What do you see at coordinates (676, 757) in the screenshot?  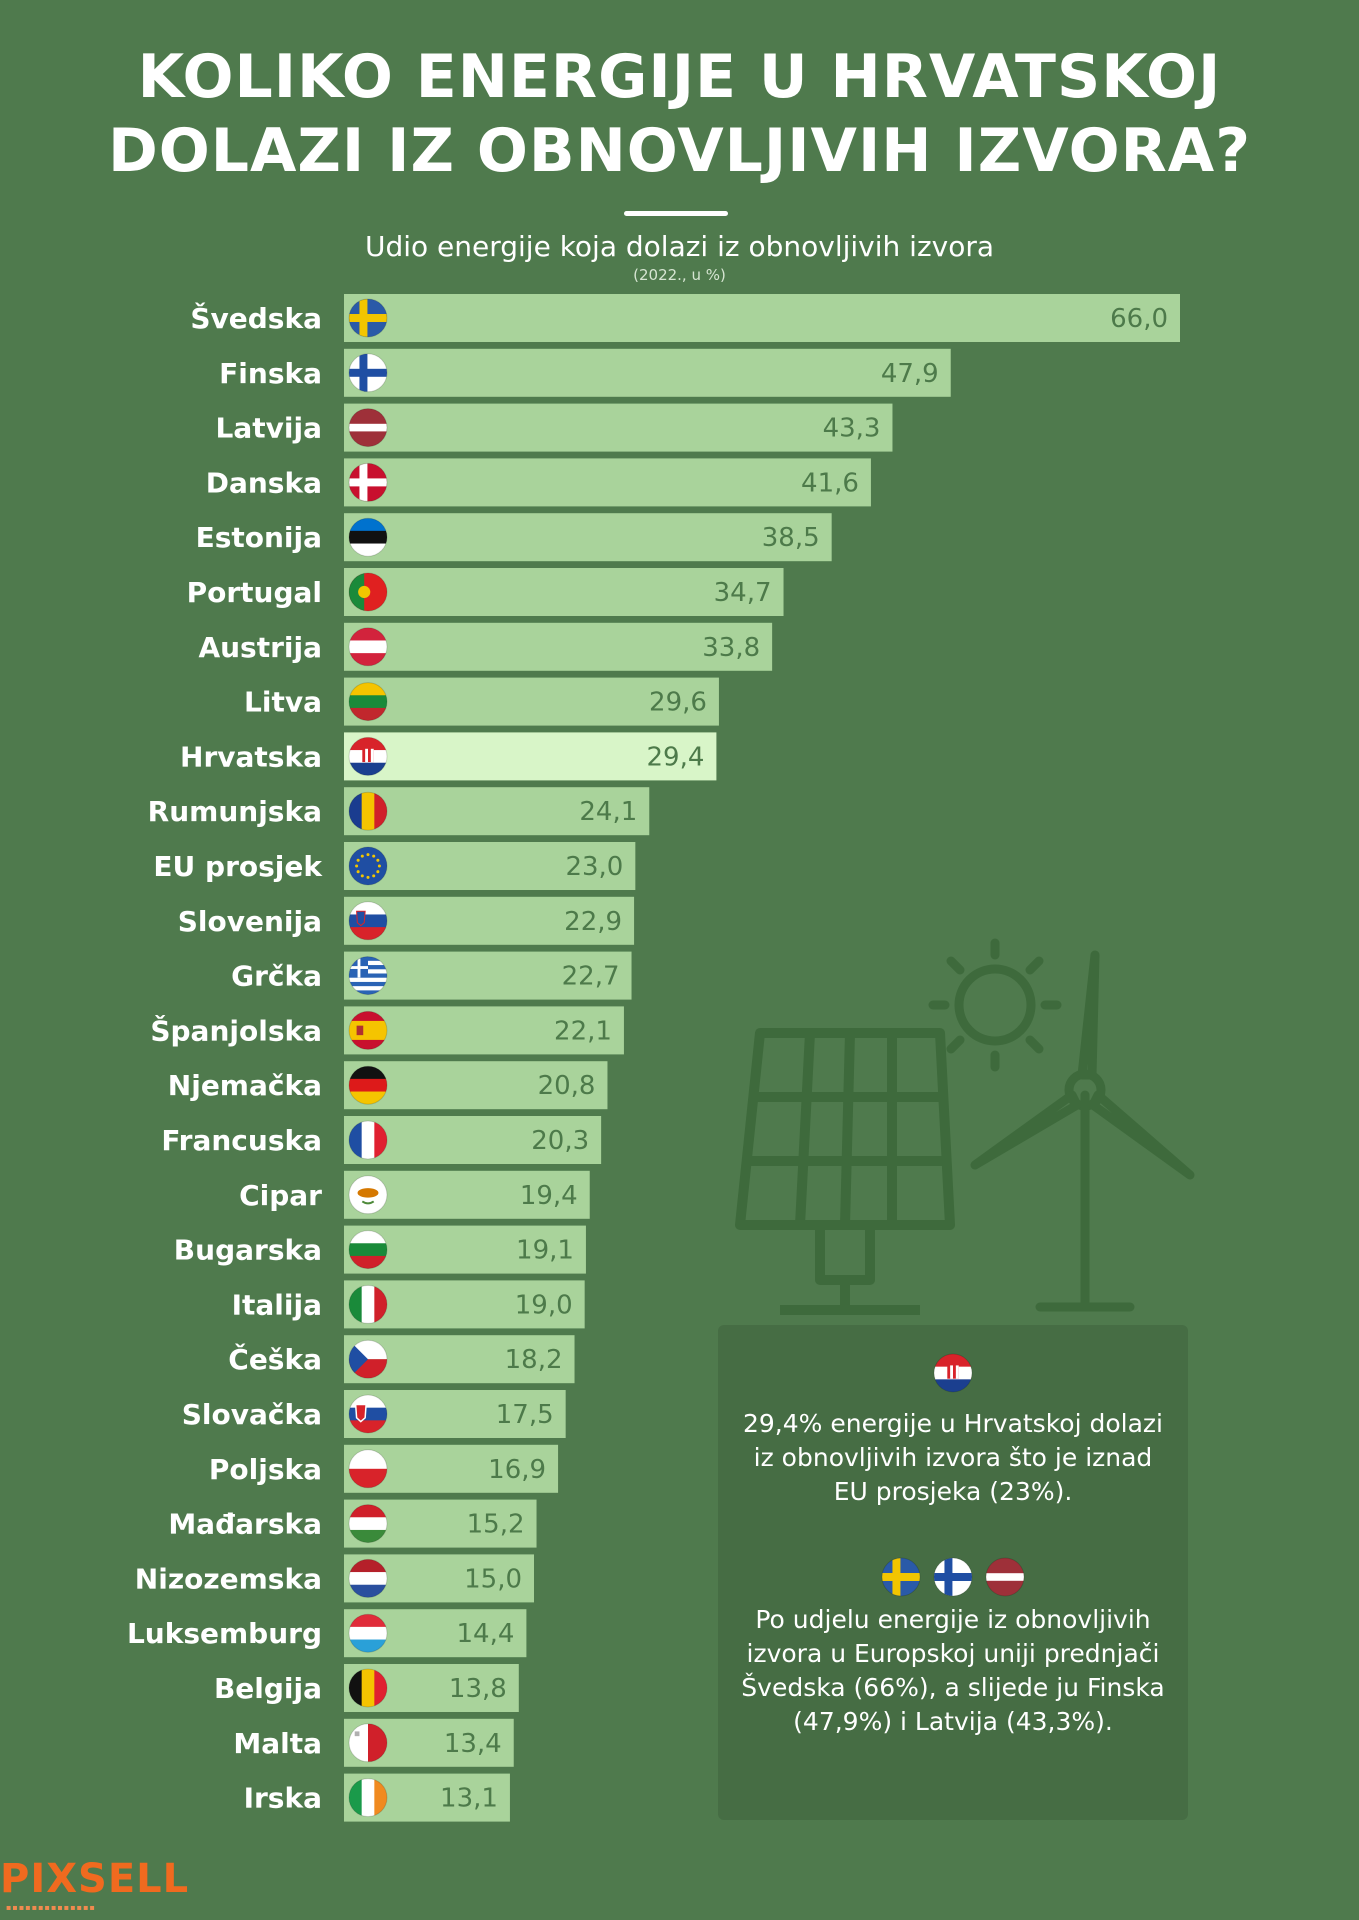 I see `value-label: 29,4` at bounding box center [676, 757].